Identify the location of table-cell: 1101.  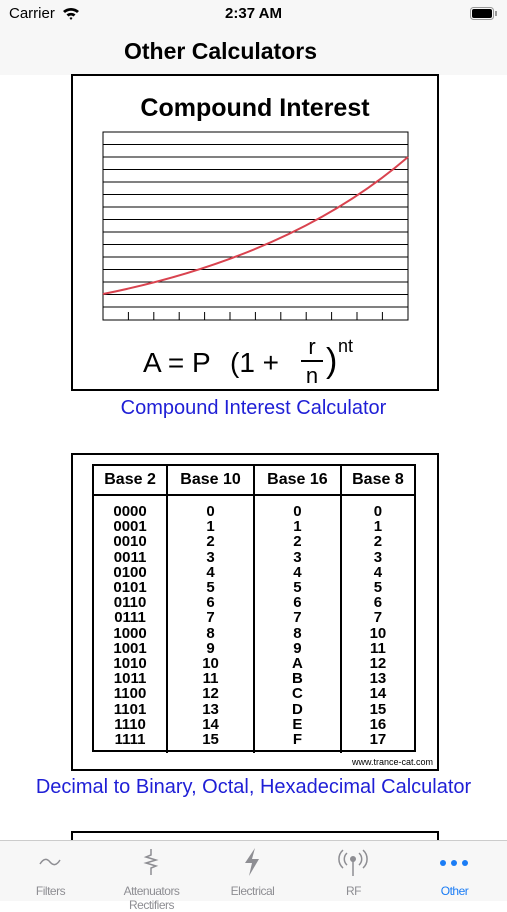
(130, 709).